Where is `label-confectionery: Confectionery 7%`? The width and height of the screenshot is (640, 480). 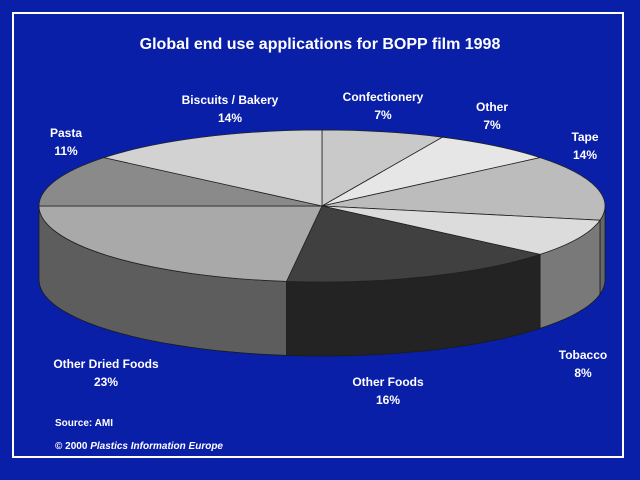 label-confectionery: Confectionery 7% is located at coordinates (383, 106).